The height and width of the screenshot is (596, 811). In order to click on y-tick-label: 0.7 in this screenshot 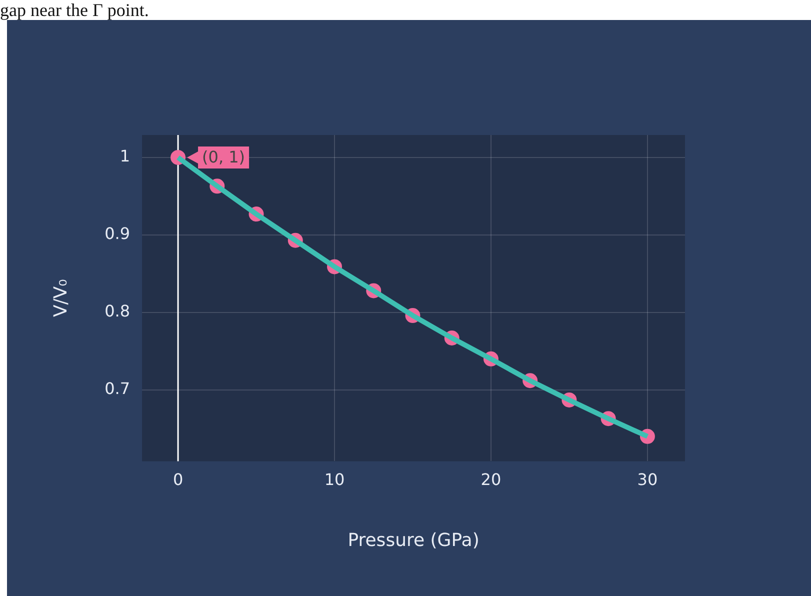, I will do `click(117, 388)`.